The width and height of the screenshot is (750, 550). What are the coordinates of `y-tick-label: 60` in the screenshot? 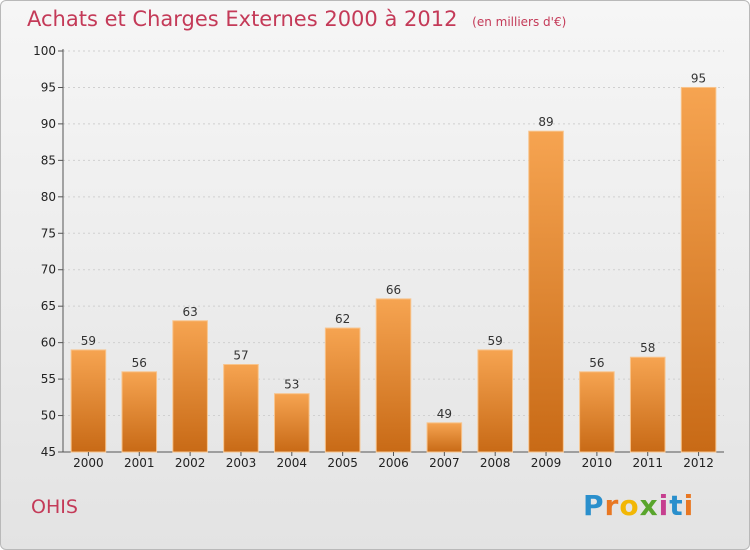 It's located at (48, 343).